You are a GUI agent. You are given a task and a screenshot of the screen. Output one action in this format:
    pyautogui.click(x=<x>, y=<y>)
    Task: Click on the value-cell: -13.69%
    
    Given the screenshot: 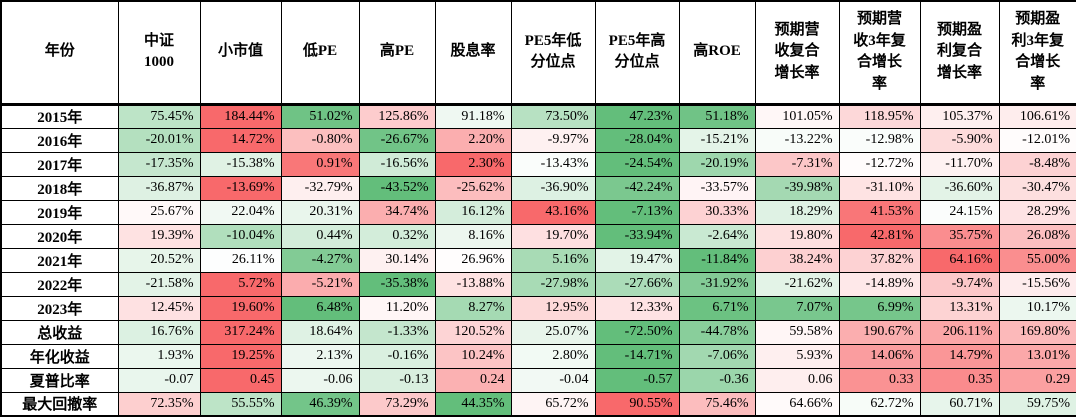 What is the action you would take?
    pyautogui.click(x=240, y=188)
    